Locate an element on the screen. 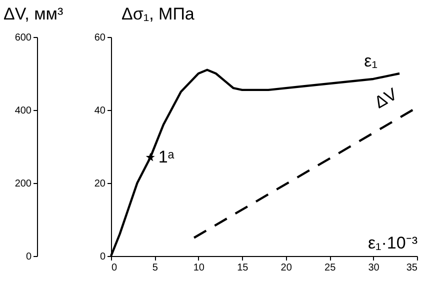 The width and height of the screenshot is (437, 286). series-label: ε₁ is located at coordinates (371, 61).